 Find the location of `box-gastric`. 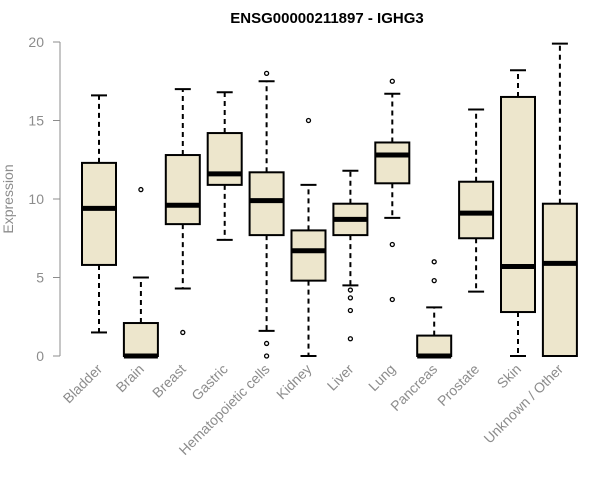

box-gastric is located at coordinates (224, 166).